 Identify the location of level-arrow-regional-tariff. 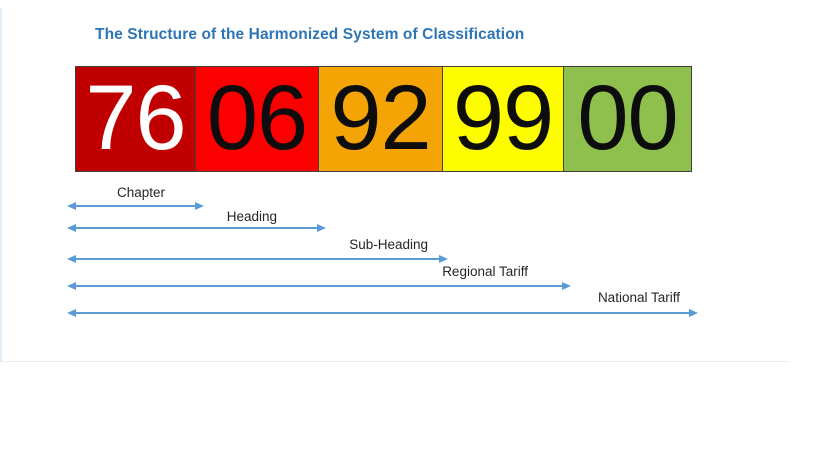
(319, 286).